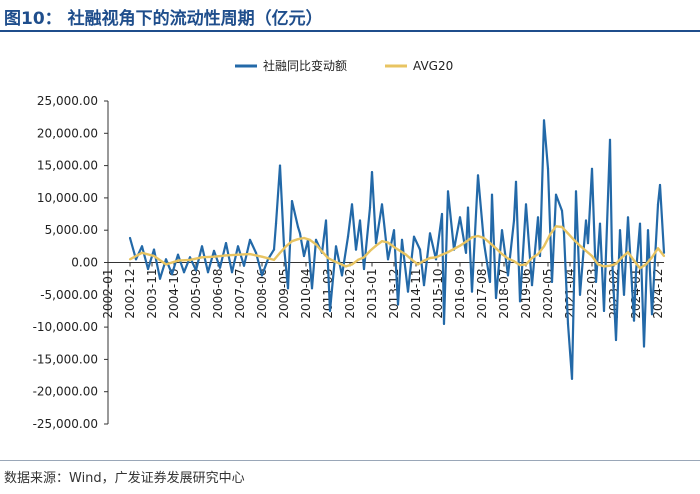 This screenshot has height=494, width=700. I want to click on y-tick-label: 5,000.00, so click(71, 230).